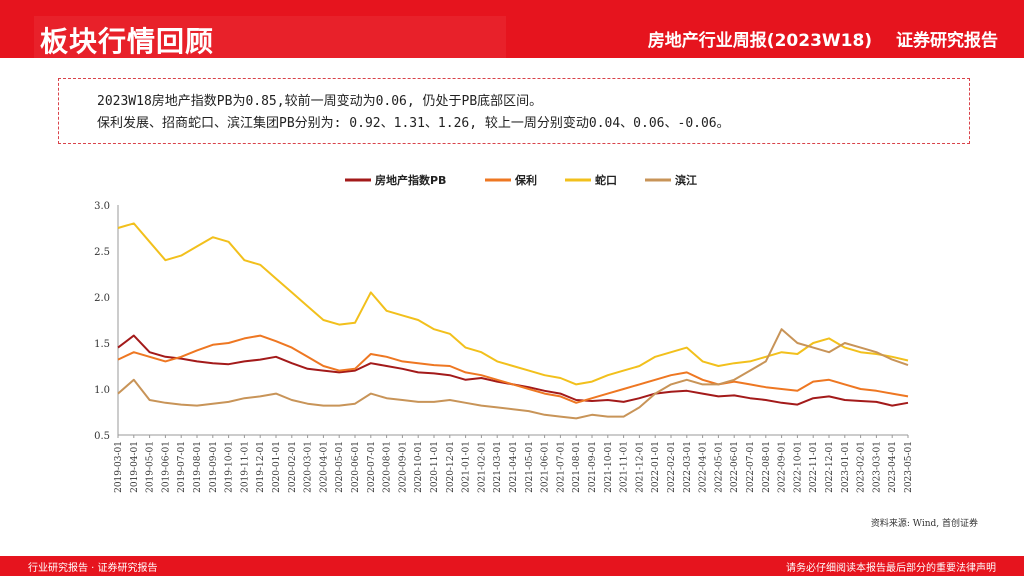  What do you see at coordinates (467, 467) in the screenshot?
I see `x-tick-label: 2021-01-01` at bounding box center [467, 467].